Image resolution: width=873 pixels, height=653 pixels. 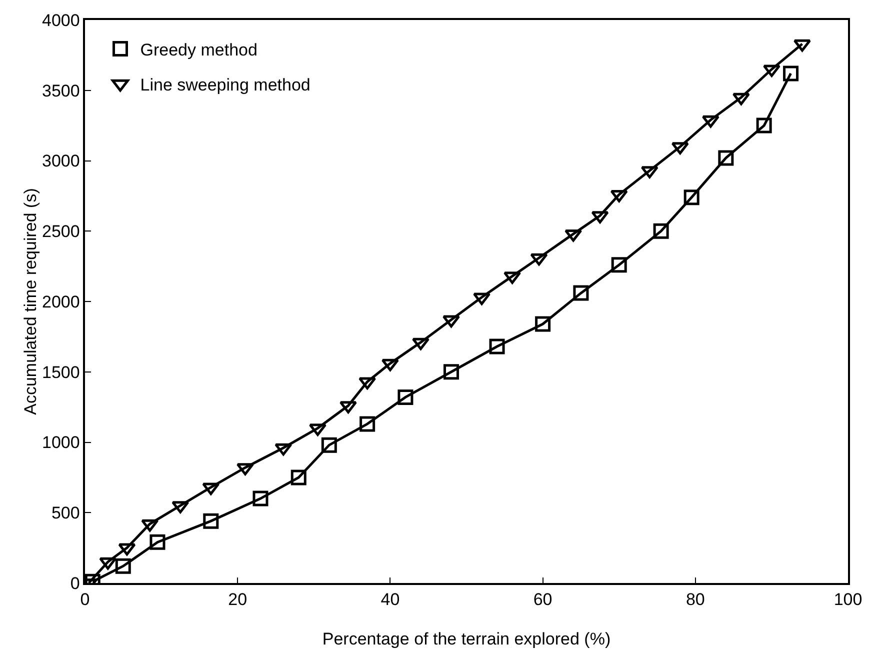 I want to click on legend-label: Line sweeping method, so click(x=225, y=85).